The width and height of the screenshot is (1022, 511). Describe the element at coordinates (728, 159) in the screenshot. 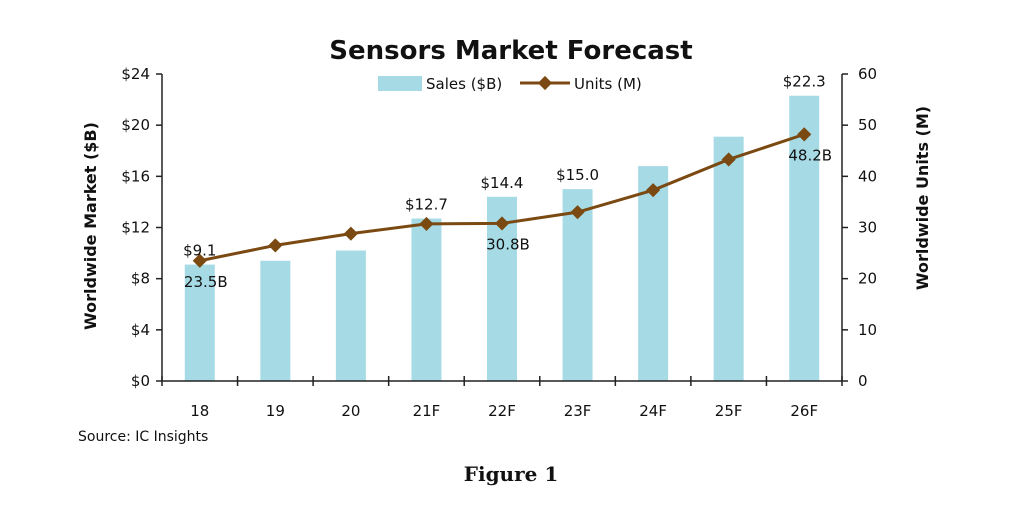

I see `units-marker-25F` at that location.